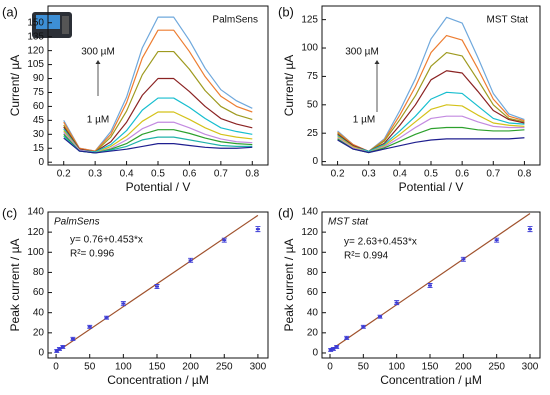 This screenshot has height=395, width=550. I want to click on panel-title: MST stat, so click(348, 222).